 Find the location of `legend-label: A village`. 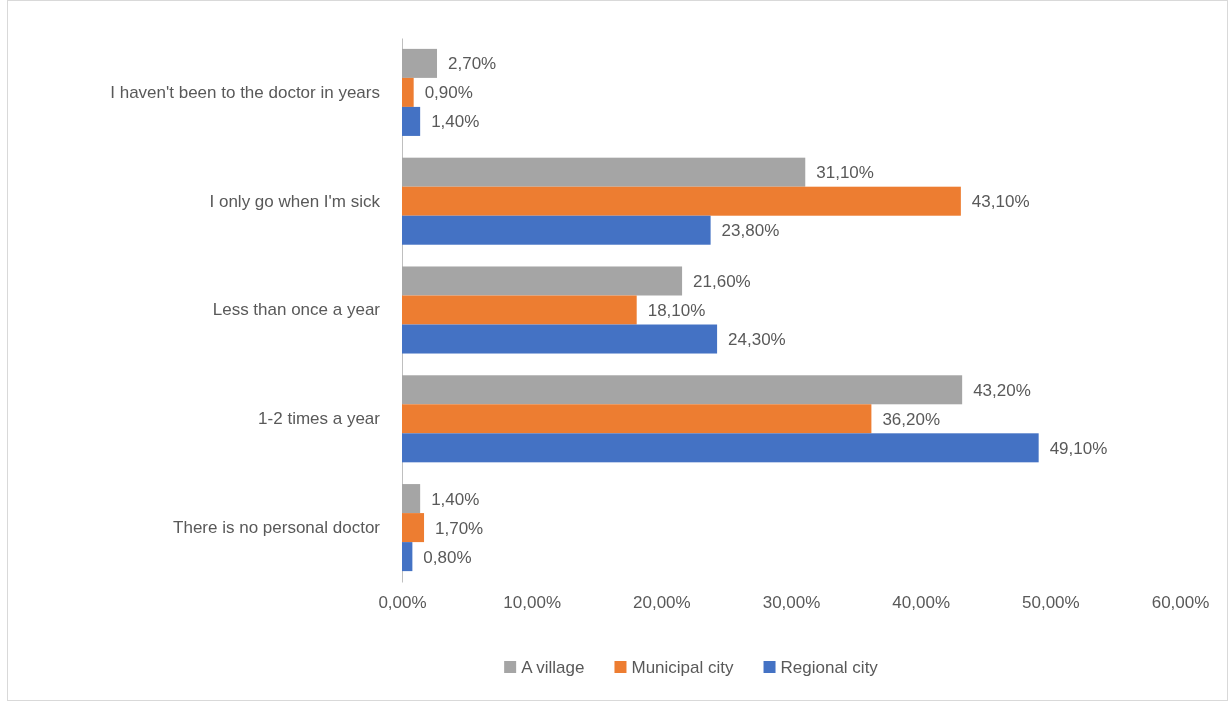

legend-label: A village is located at coordinates (553, 667).